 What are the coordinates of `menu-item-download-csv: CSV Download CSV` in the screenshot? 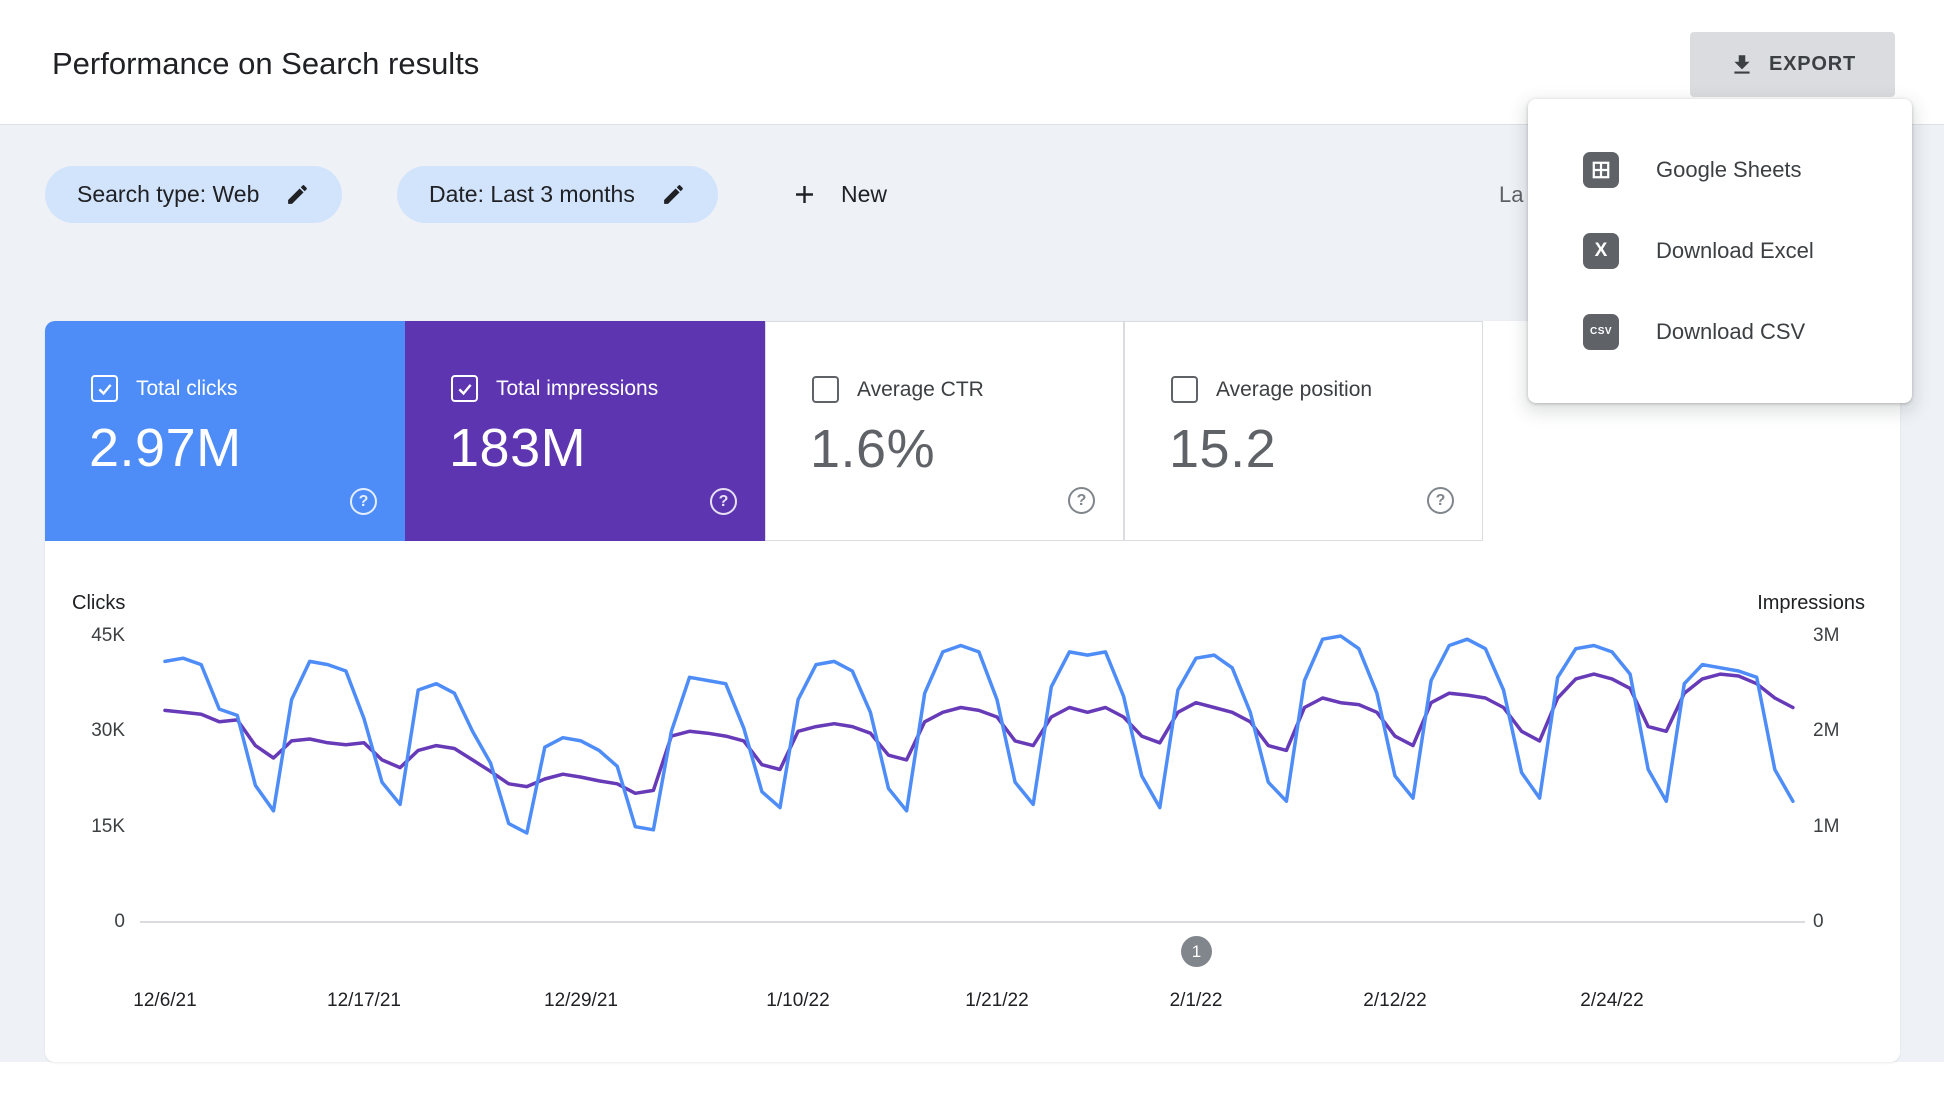 It's located at (1720, 331).